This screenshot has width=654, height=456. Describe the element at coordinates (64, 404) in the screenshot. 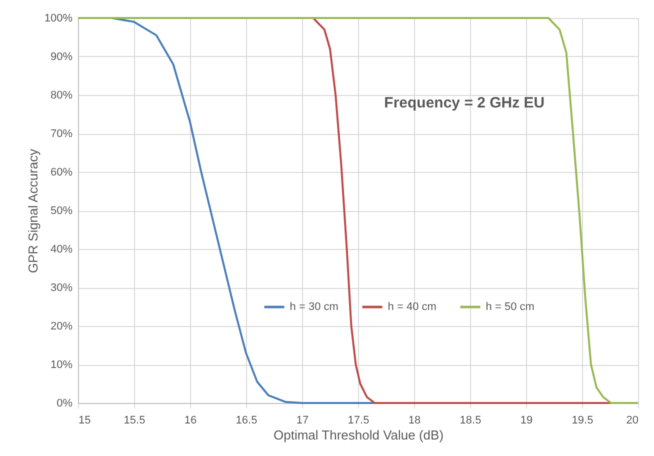

I see `y-tick-label: 0%` at that location.